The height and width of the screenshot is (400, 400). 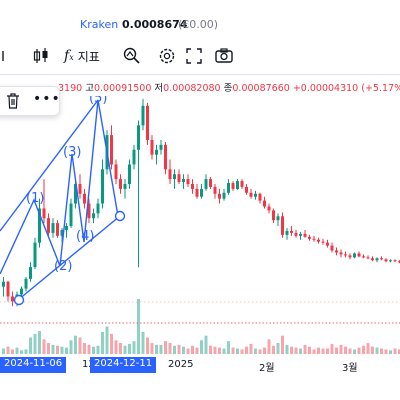 What do you see at coordinates (82, 56) in the screenshot?
I see `indicators-button: fx 지표` at bounding box center [82, 56].